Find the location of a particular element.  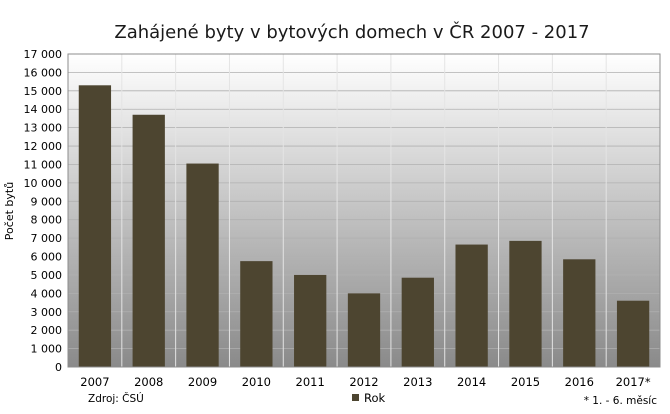

x-tick-label: 2007 is located at coordinates (94, 382).